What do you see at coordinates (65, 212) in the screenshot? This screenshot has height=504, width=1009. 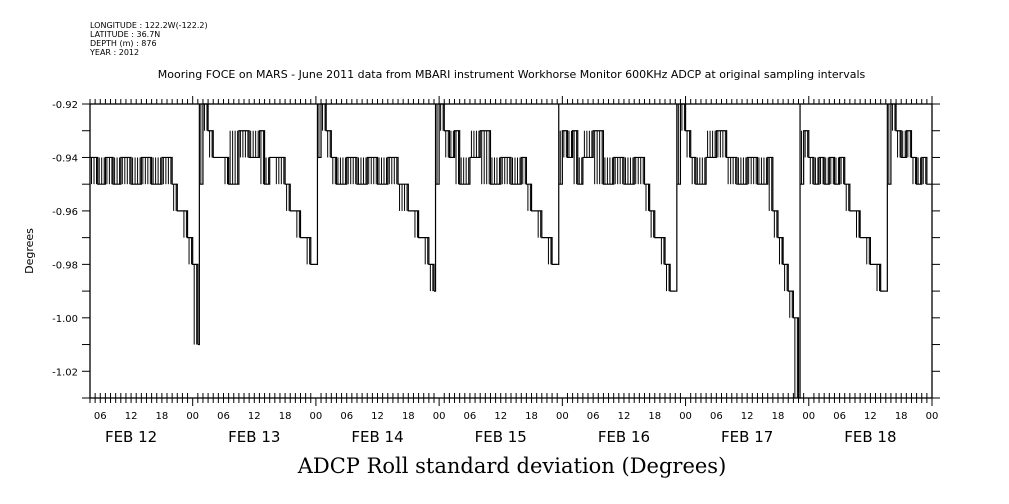 I see `y-tick-label: -0.96` at bounding box center [65, 212].